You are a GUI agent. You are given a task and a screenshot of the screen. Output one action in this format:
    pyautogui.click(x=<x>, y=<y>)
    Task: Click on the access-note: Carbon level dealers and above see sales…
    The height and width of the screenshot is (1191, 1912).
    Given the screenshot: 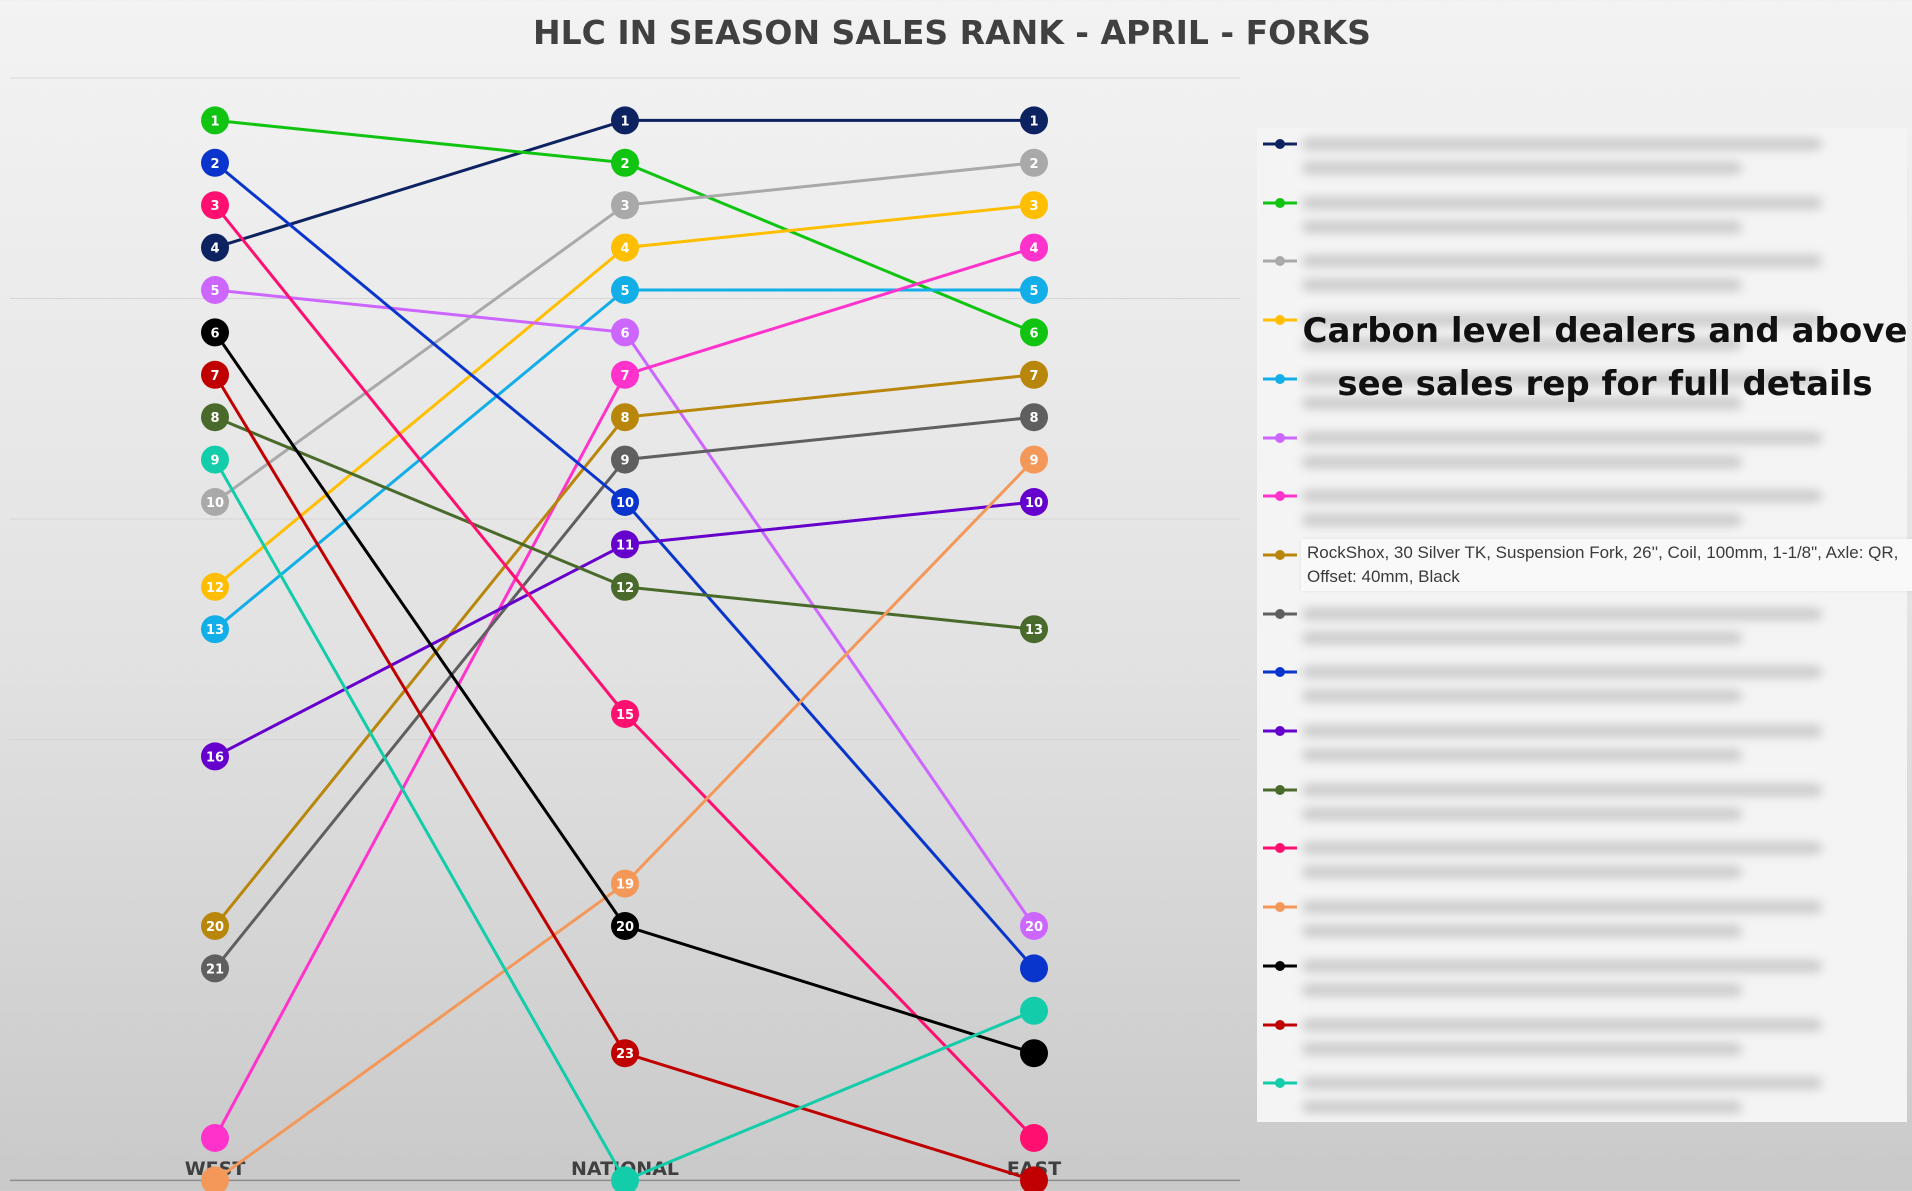 What is the action you would take?
    pyautogui.click(x=1605, y=358)
    